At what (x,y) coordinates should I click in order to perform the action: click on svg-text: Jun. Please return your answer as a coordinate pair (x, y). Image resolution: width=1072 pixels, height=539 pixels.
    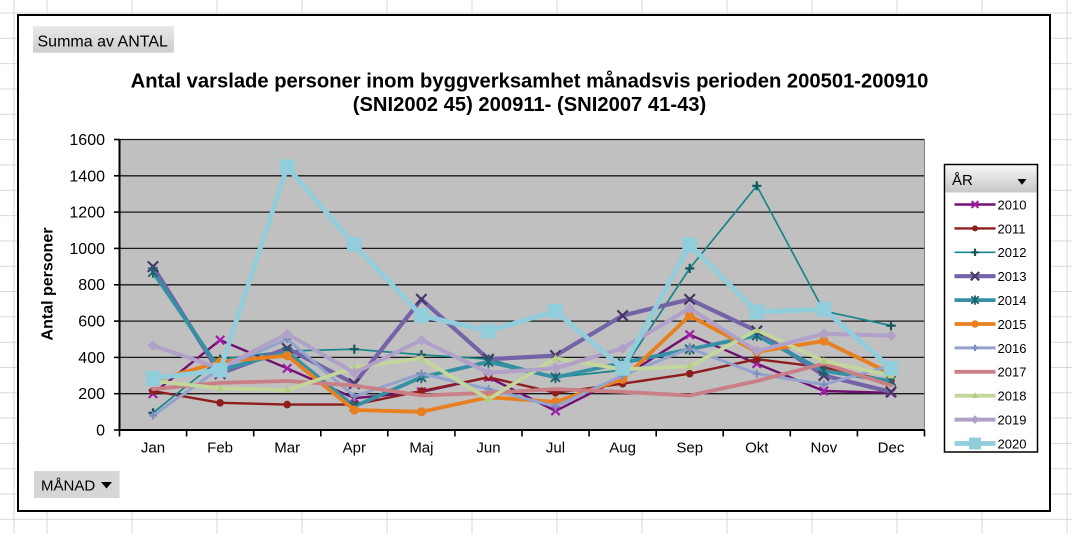
    Looking at the image, I should click on (488, 448).